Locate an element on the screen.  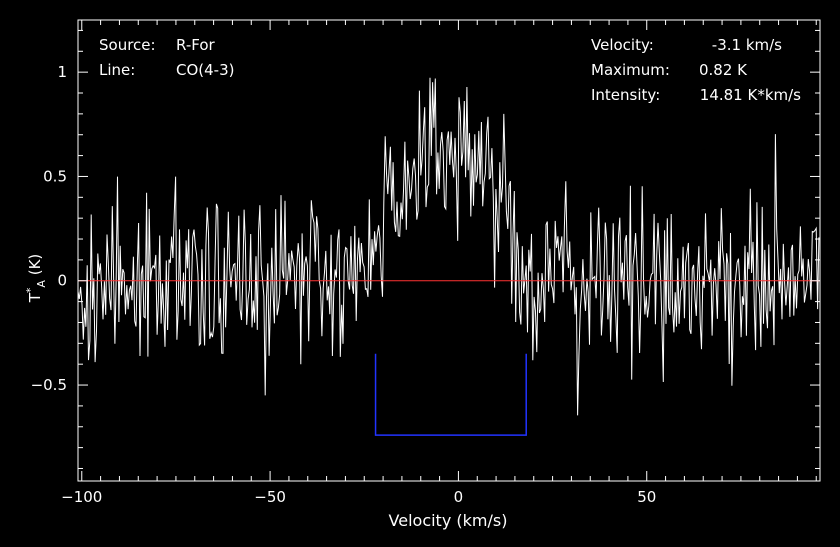
y-axis-label-unit: (K) is located at coordinates (35, 267).